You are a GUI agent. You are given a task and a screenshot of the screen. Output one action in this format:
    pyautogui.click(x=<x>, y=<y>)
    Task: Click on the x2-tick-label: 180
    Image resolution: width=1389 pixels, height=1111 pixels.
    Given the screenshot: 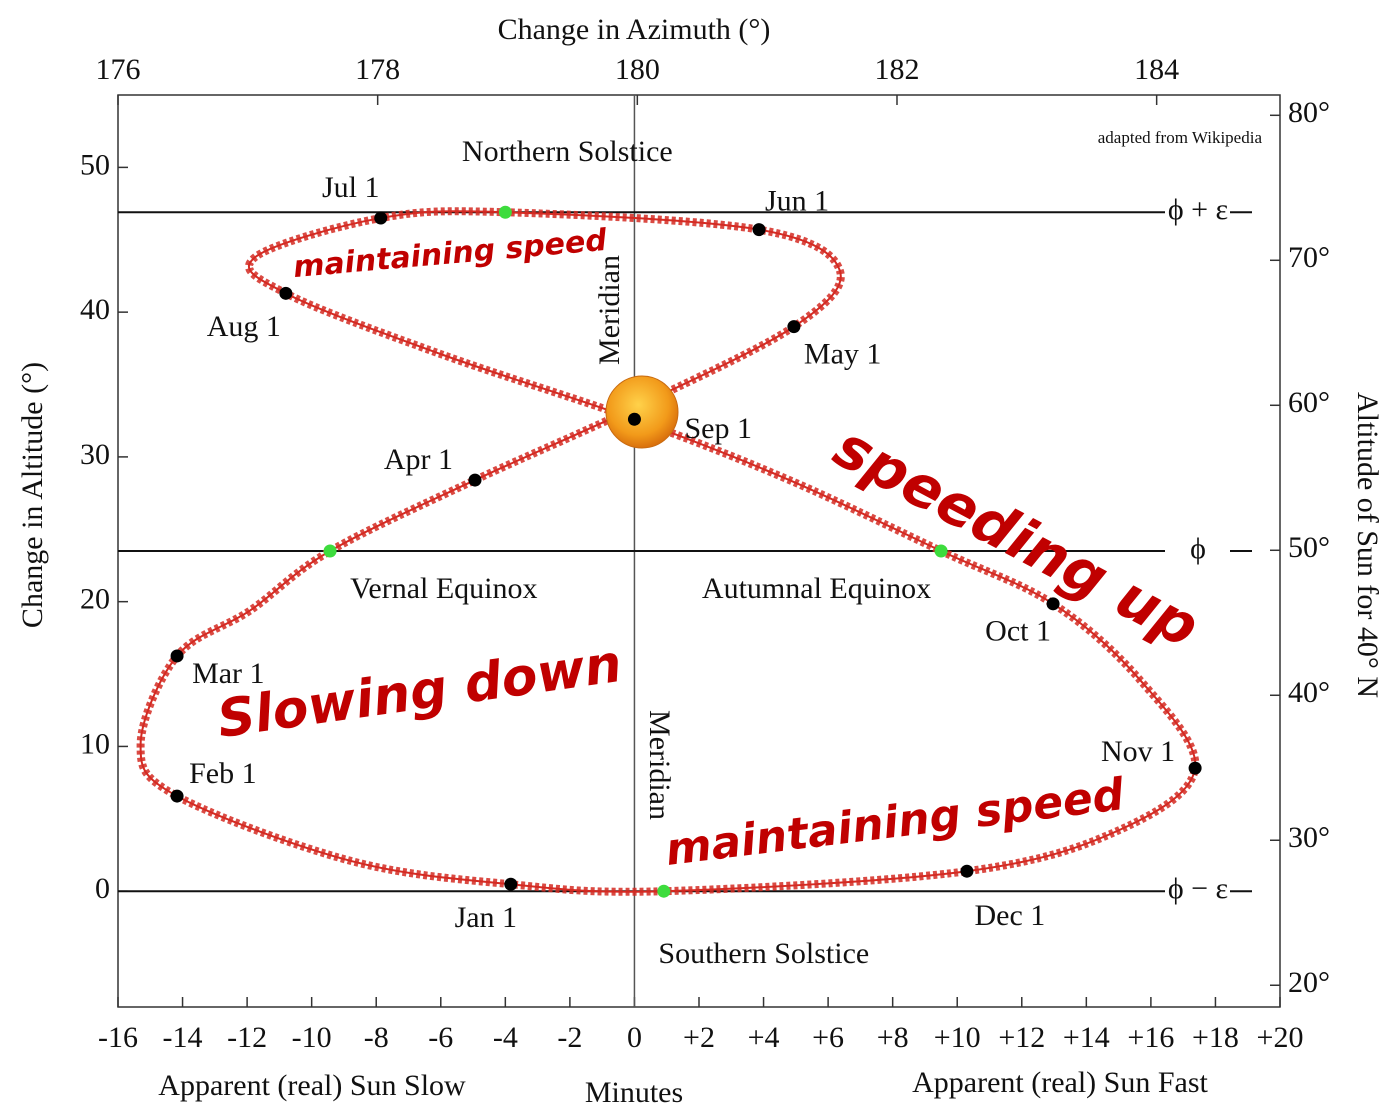 What is the action you would take?
    pyautogui.click(x=637, y=69)
    